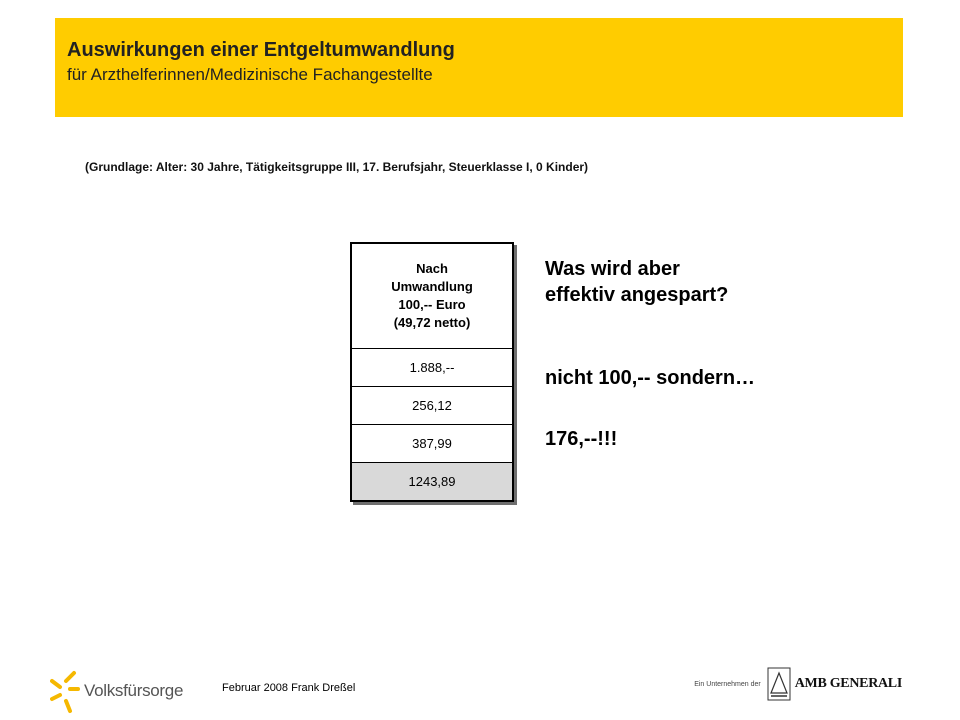 This screenshot has width=960, height=720. Describe the element at coordinates (134, 690) in the screenshot. I see `volksfuersorge-wordmark: Volksfürsorge` at that location.